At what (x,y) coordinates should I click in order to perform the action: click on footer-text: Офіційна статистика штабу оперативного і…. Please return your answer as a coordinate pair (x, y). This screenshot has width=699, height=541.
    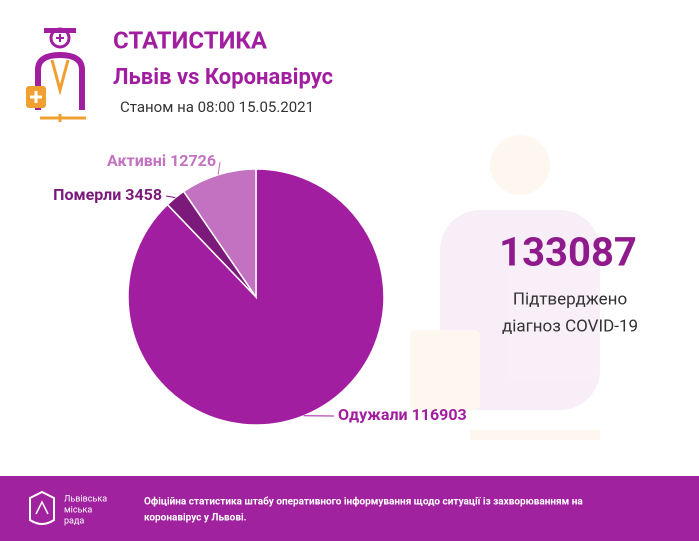
    Looking at the image, I should click on (363, 502).